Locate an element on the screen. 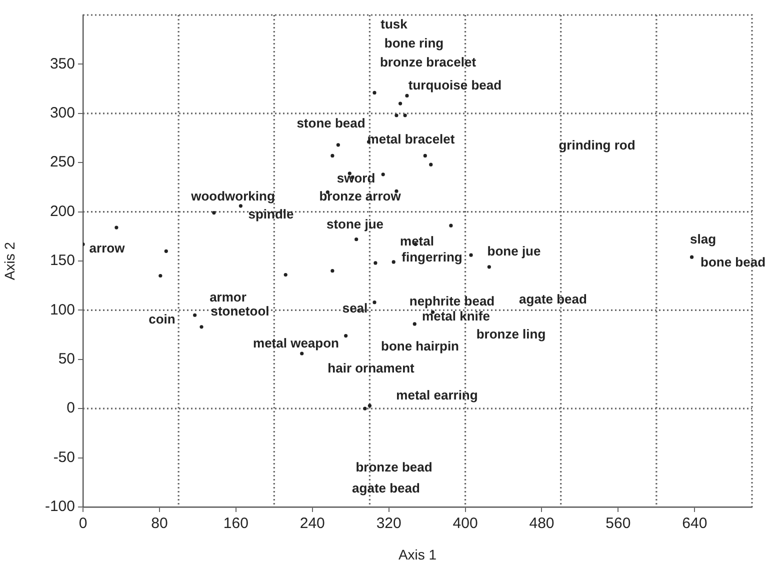 The height and width of the screenshot is (566, 770). annotation: arrow is located at coordinates (107, 248).